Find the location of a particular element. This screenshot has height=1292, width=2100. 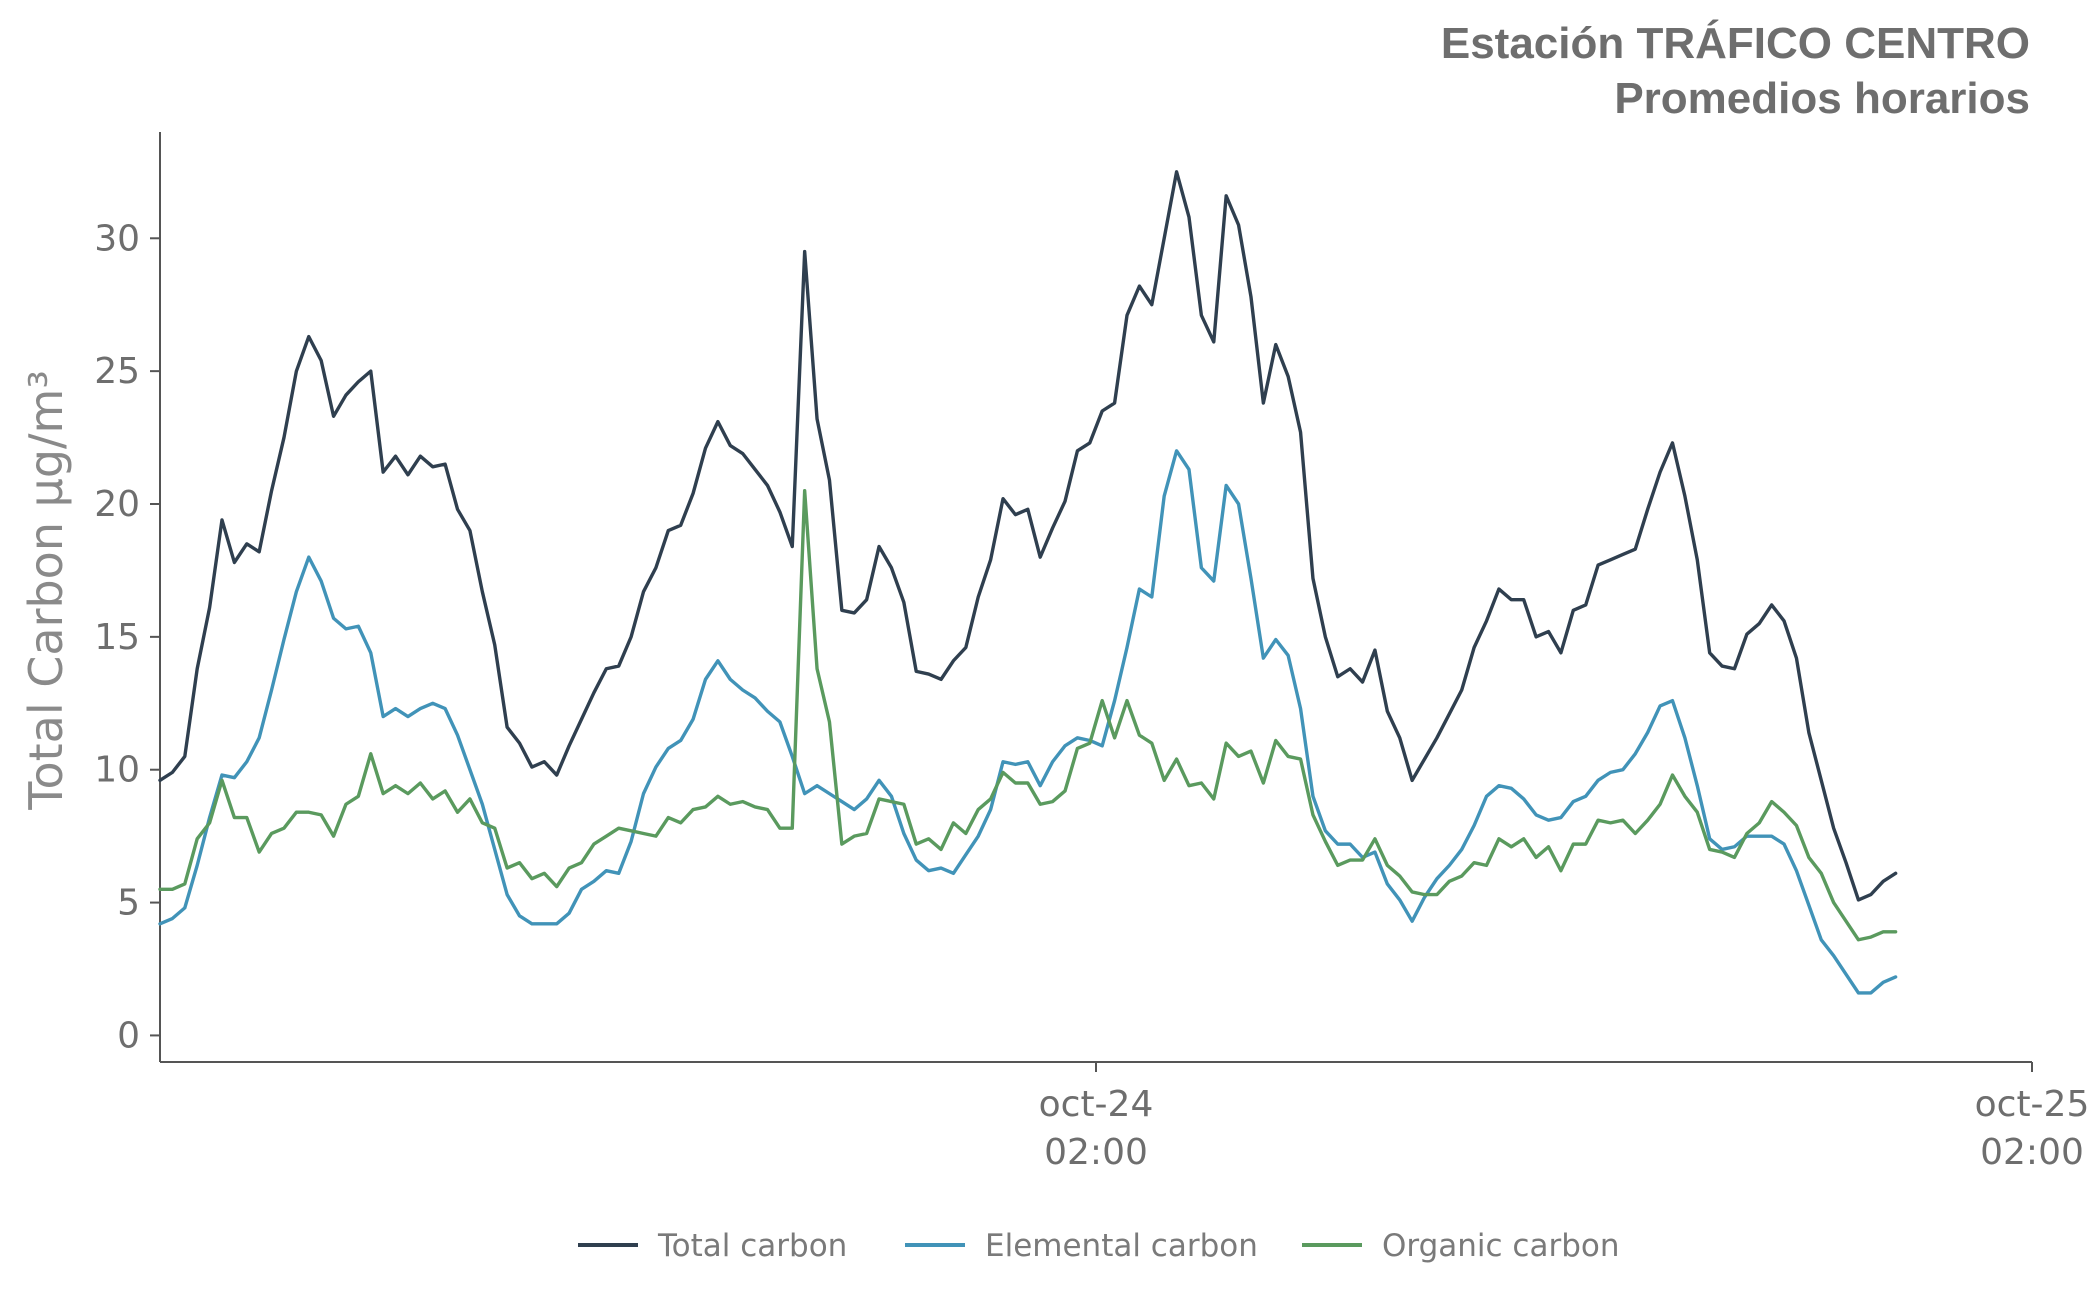

legend-label: Elemental carbon is located at coordinates (1121, 1246).